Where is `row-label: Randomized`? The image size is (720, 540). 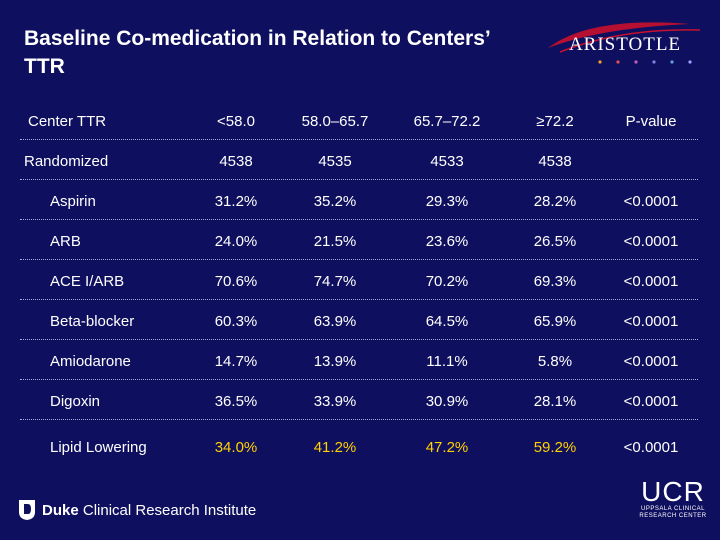 row-label: Randomized is located at coordinates (66, 161).